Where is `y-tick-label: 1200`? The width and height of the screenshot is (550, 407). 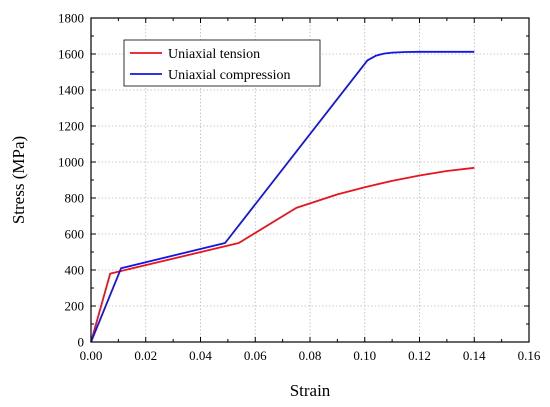 y-tick-label: 1200 is located at coordinates (71, 126).